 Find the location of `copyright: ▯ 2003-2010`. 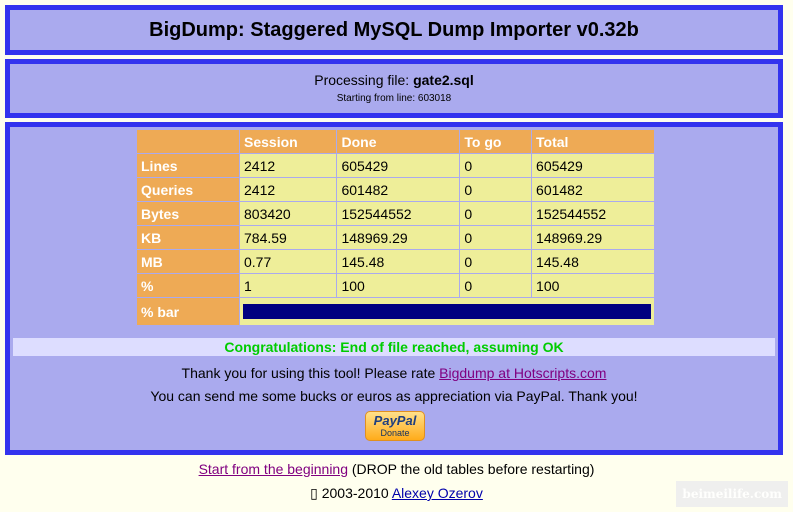

copyright: ▯ 2003-2010 is located at coordinates (351, 493).